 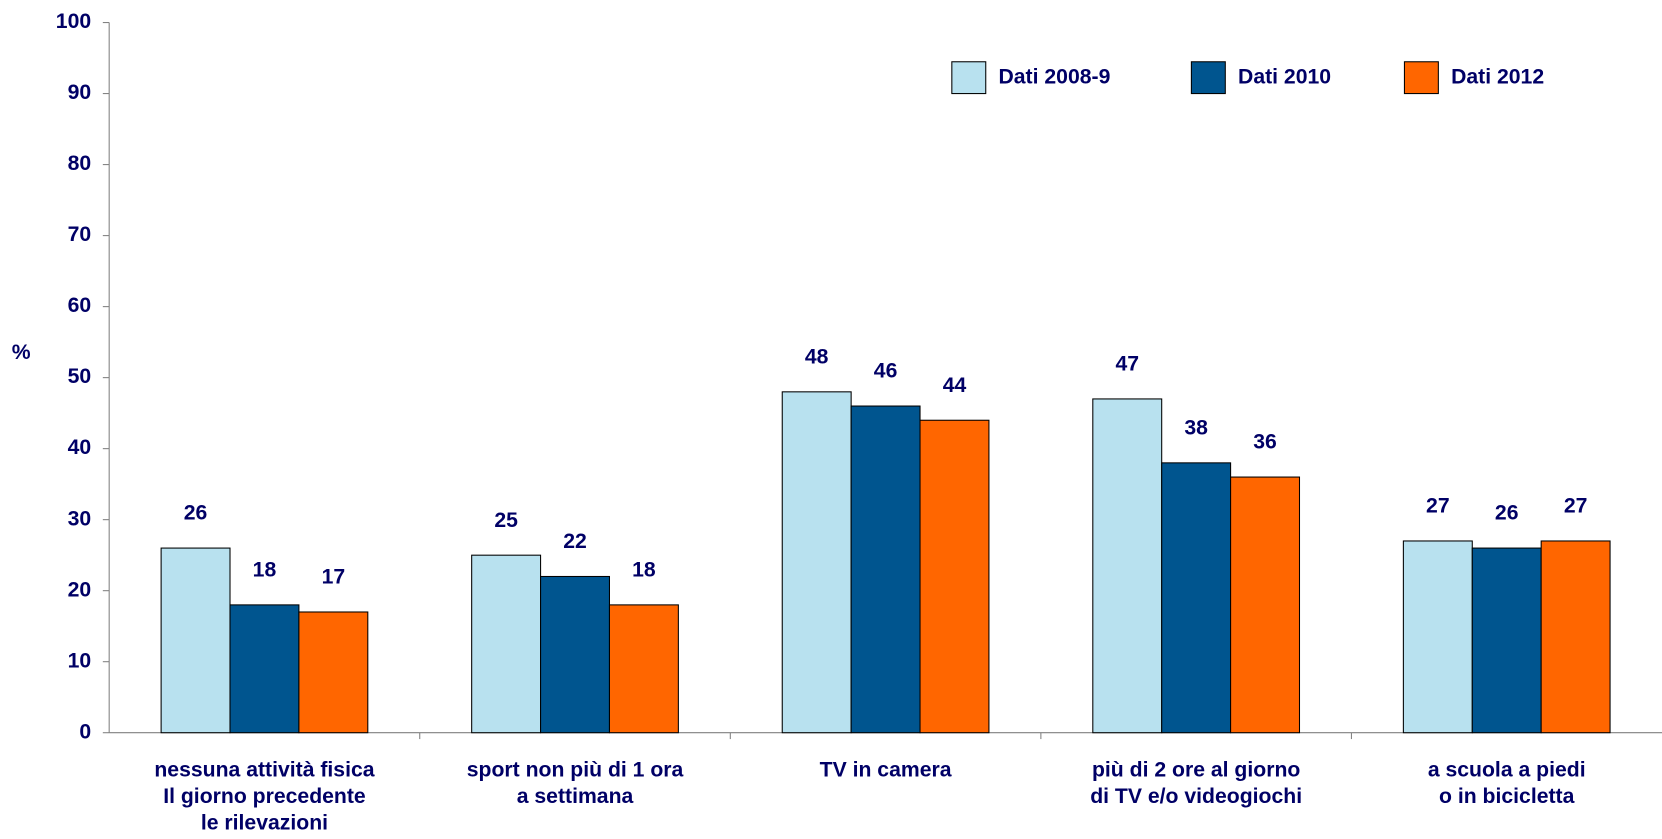 I want to click on value-label: 47, so click(x=1127, y=364).